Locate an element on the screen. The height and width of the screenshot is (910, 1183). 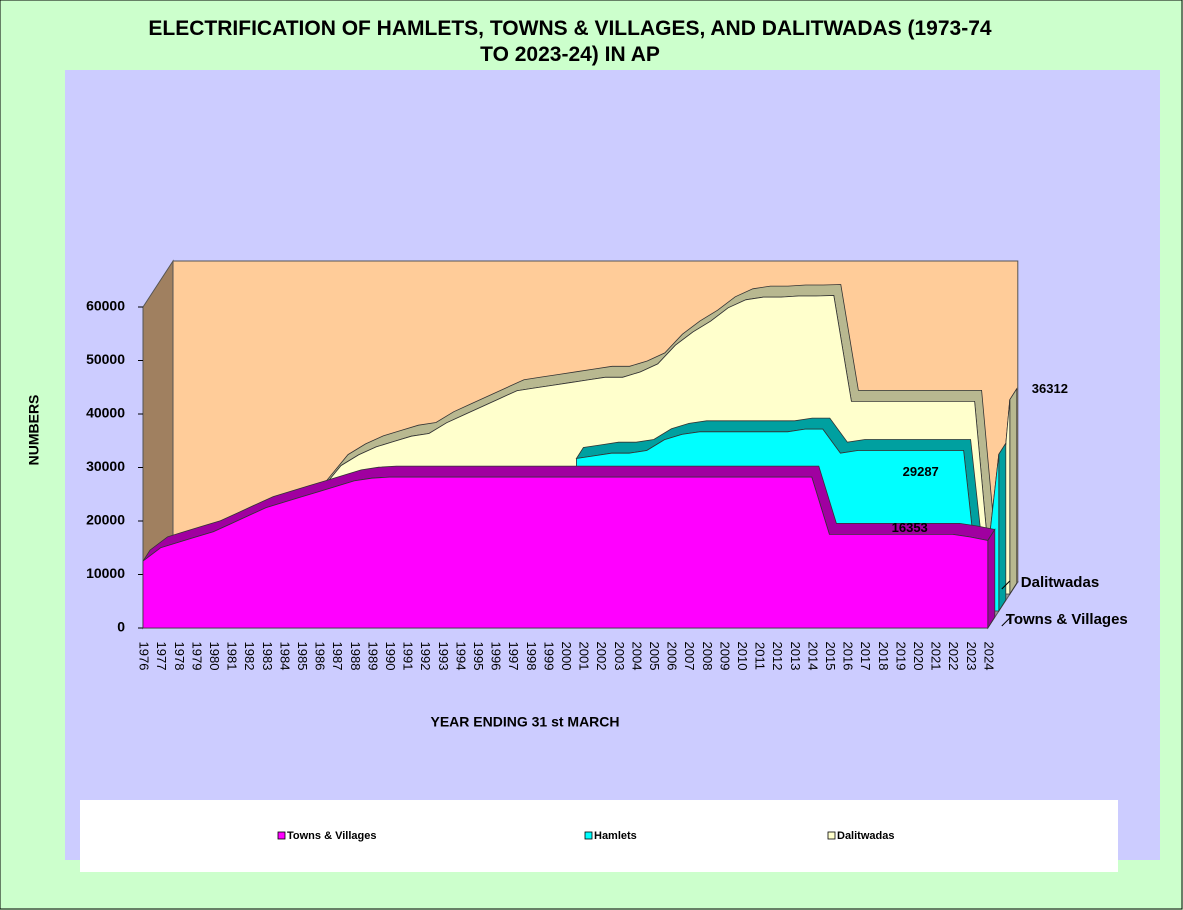
x-tick-label: 2010 is located at coordinates (742, 656).